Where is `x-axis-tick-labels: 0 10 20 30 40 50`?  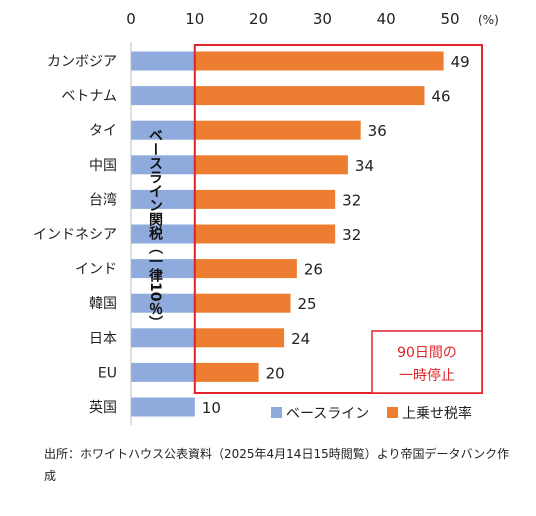 x-axis-tick-labels: 0 10 20 30 40 50 is located at coordinates (292, 19).